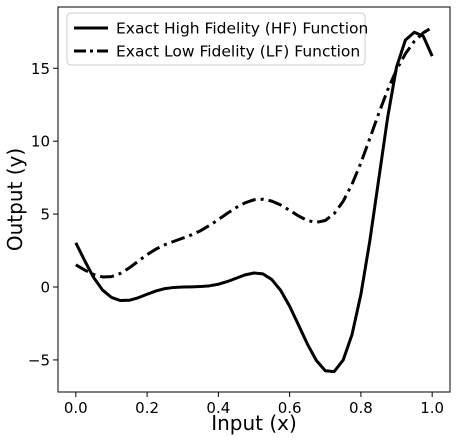 Image resolution: width=457 pixels, height=443 pixels. What do you see at coordinates (45, 215) in the screenshot?
I see `y-tick-label: 5` at bounding box center [45, 215].